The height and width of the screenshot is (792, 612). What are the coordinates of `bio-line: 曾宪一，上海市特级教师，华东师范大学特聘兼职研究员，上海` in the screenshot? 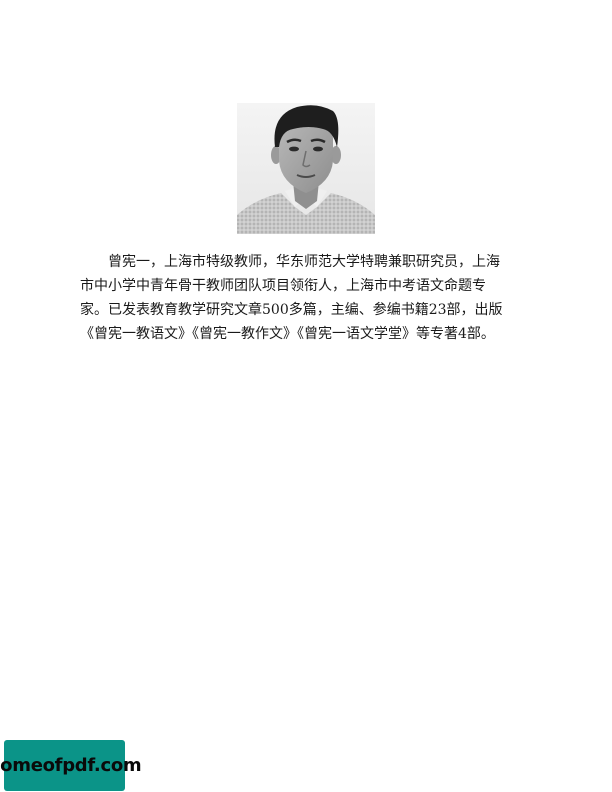 It's located at (304, 262).